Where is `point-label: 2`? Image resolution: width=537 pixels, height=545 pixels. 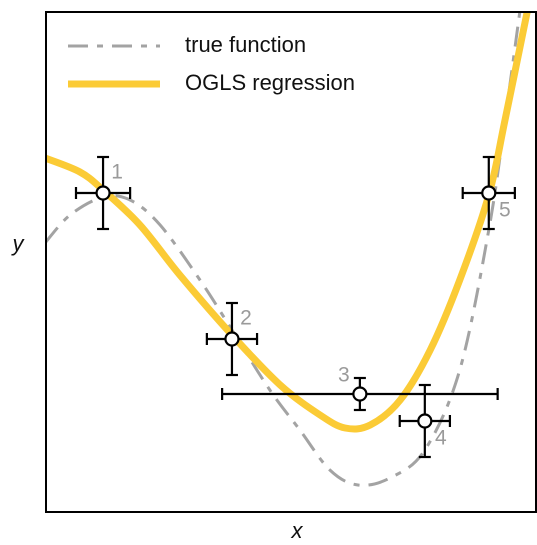
point-label: 2 is located at coordinates (246, 318).